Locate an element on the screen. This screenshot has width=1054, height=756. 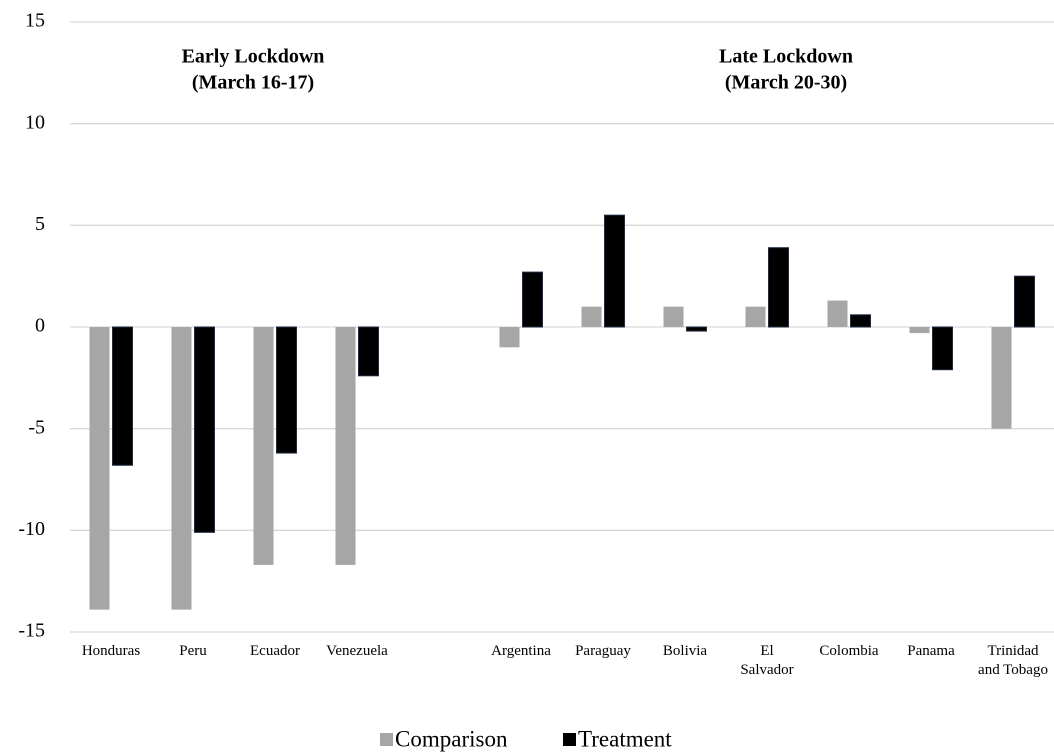
x-tick-label: Panama is located at coordinates (931, 651).